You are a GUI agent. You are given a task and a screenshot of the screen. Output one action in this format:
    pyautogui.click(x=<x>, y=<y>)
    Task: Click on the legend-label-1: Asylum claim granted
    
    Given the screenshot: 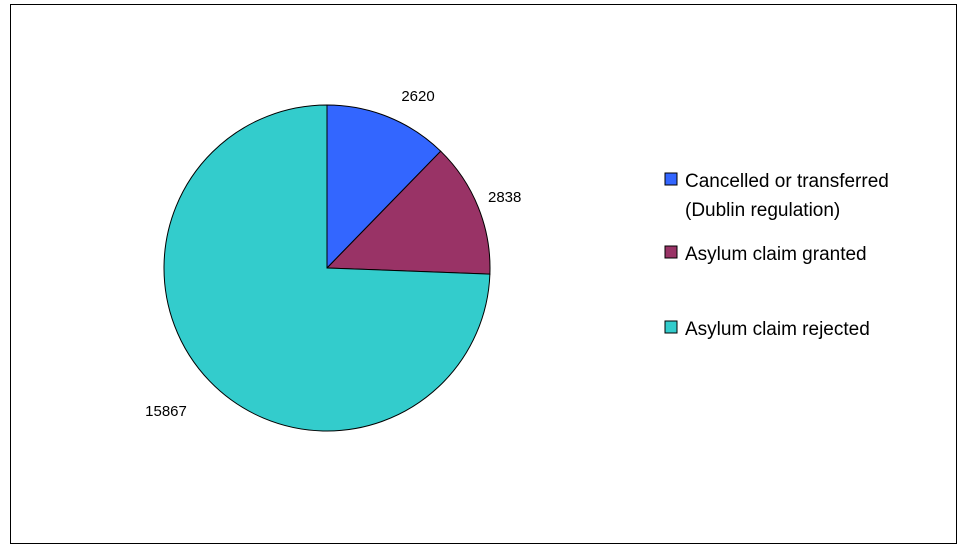 What is the action you would take?
    pyautogui.click(x=776, y=254)
    